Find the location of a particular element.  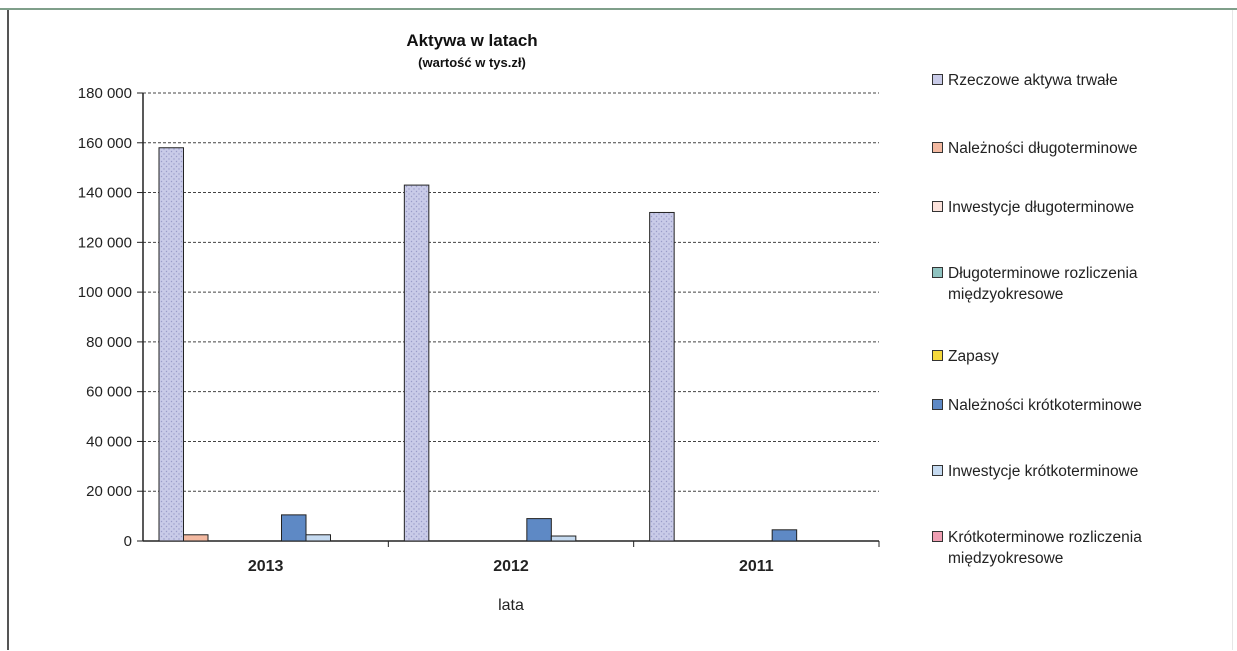

y-tick-label: 60 000 is located at coordinates (109, 392).